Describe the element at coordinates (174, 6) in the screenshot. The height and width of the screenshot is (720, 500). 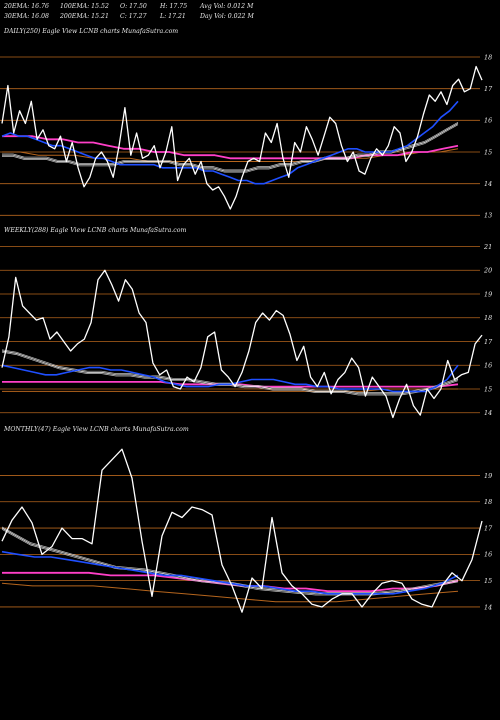
I see `high-label: H: 17.75` at that location.